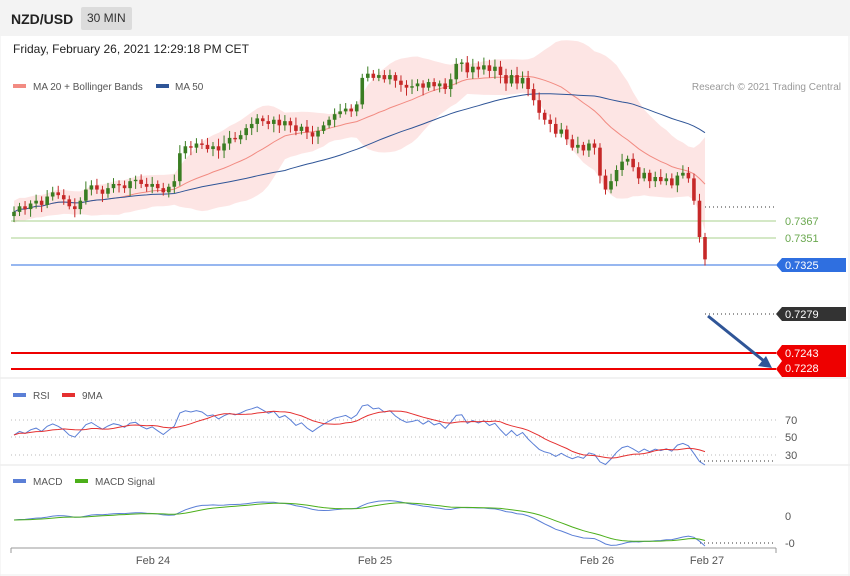 The height and width of the screenshot is (576, 850). Describe the element at coordinates (802, 222) in the screenshot. I see `resistance-label-1: 0.7367` at that location.